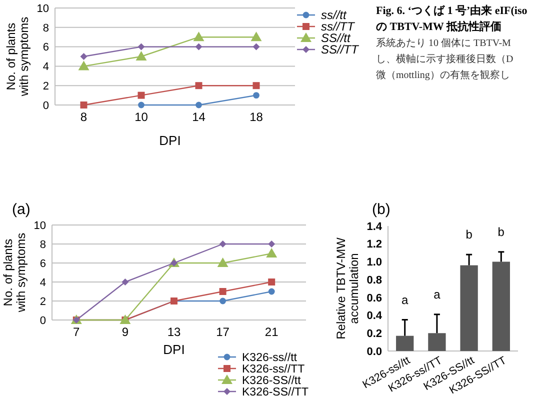 Image resolution: width=538 pixels, height=407 pixels. I want to click on caption: Fig. 6. ‘つくば 1 号’由来 eIF(iso, so click(452, 10).